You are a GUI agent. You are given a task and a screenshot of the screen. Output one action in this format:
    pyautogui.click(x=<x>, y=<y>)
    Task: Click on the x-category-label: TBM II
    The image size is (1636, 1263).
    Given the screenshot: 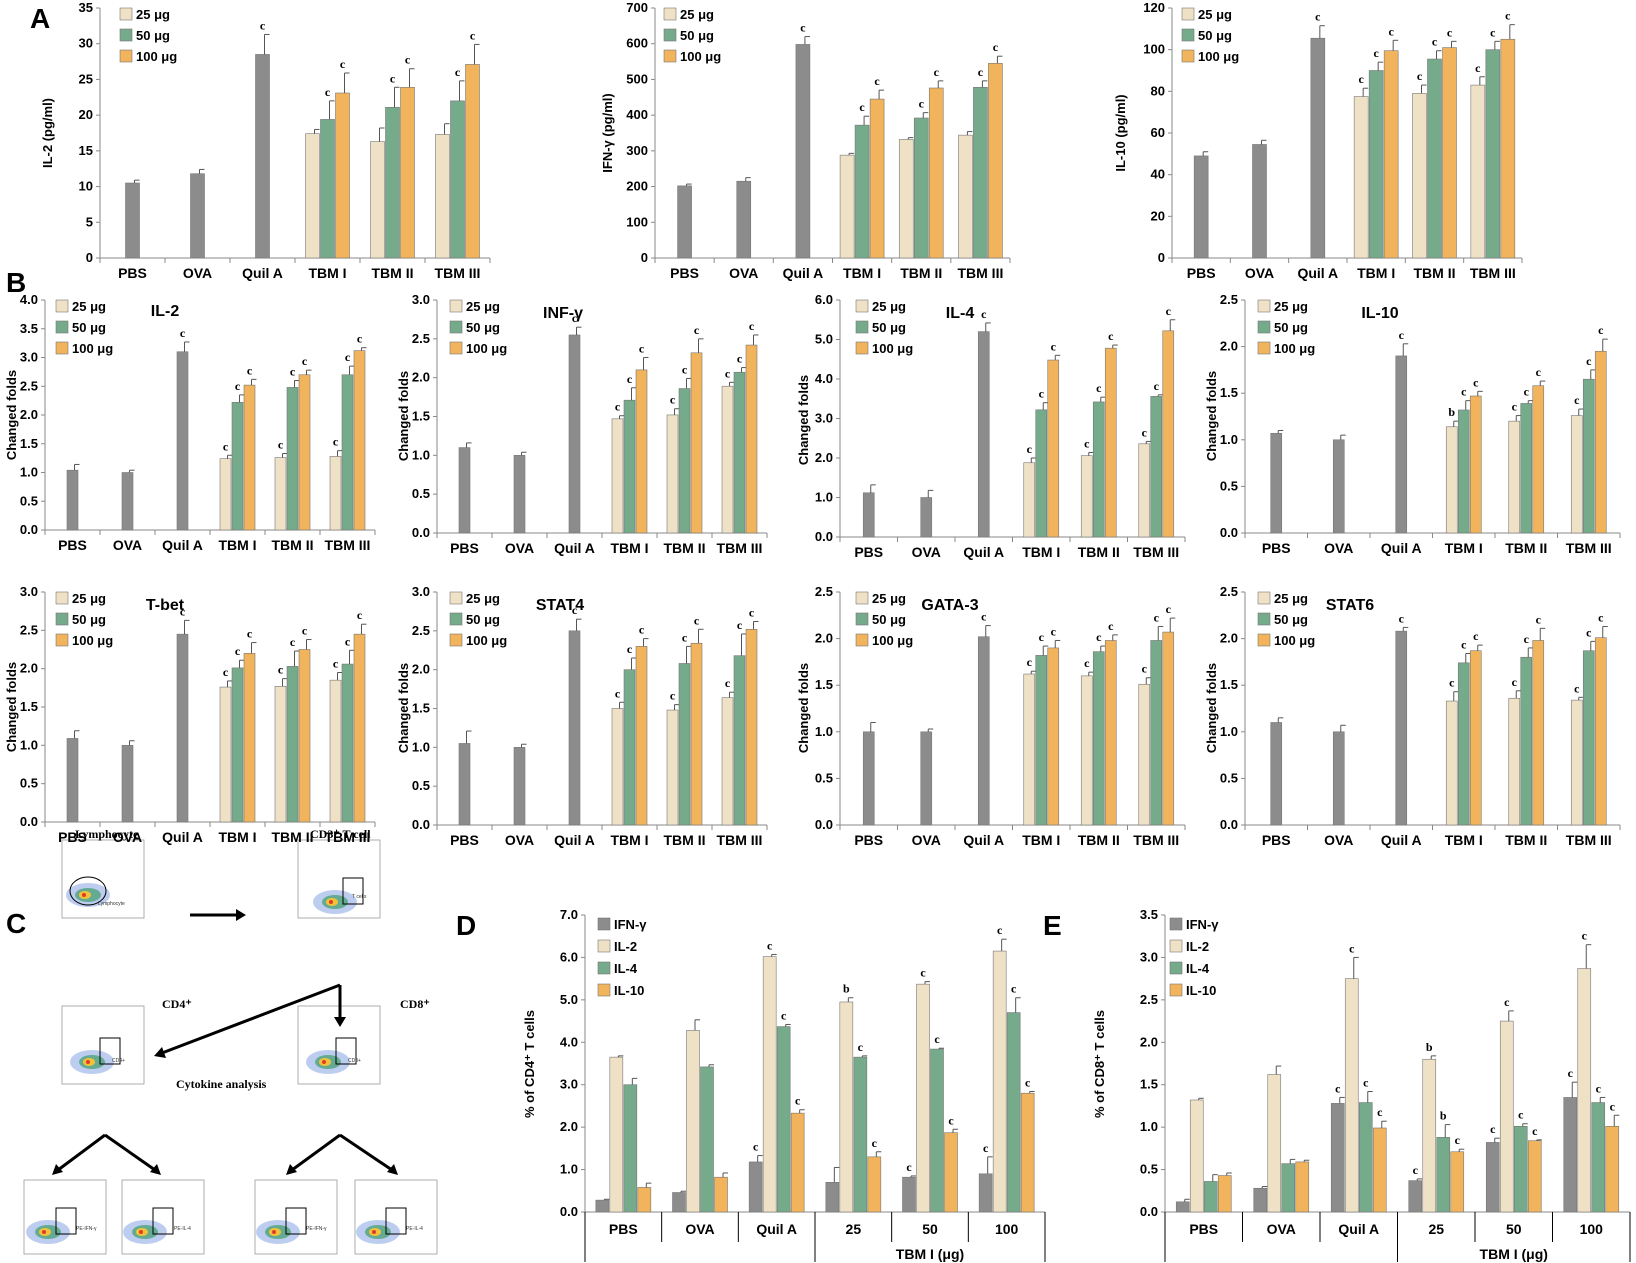 What is the action you would take?
    pyautogui.click(x=921, y=273)
    